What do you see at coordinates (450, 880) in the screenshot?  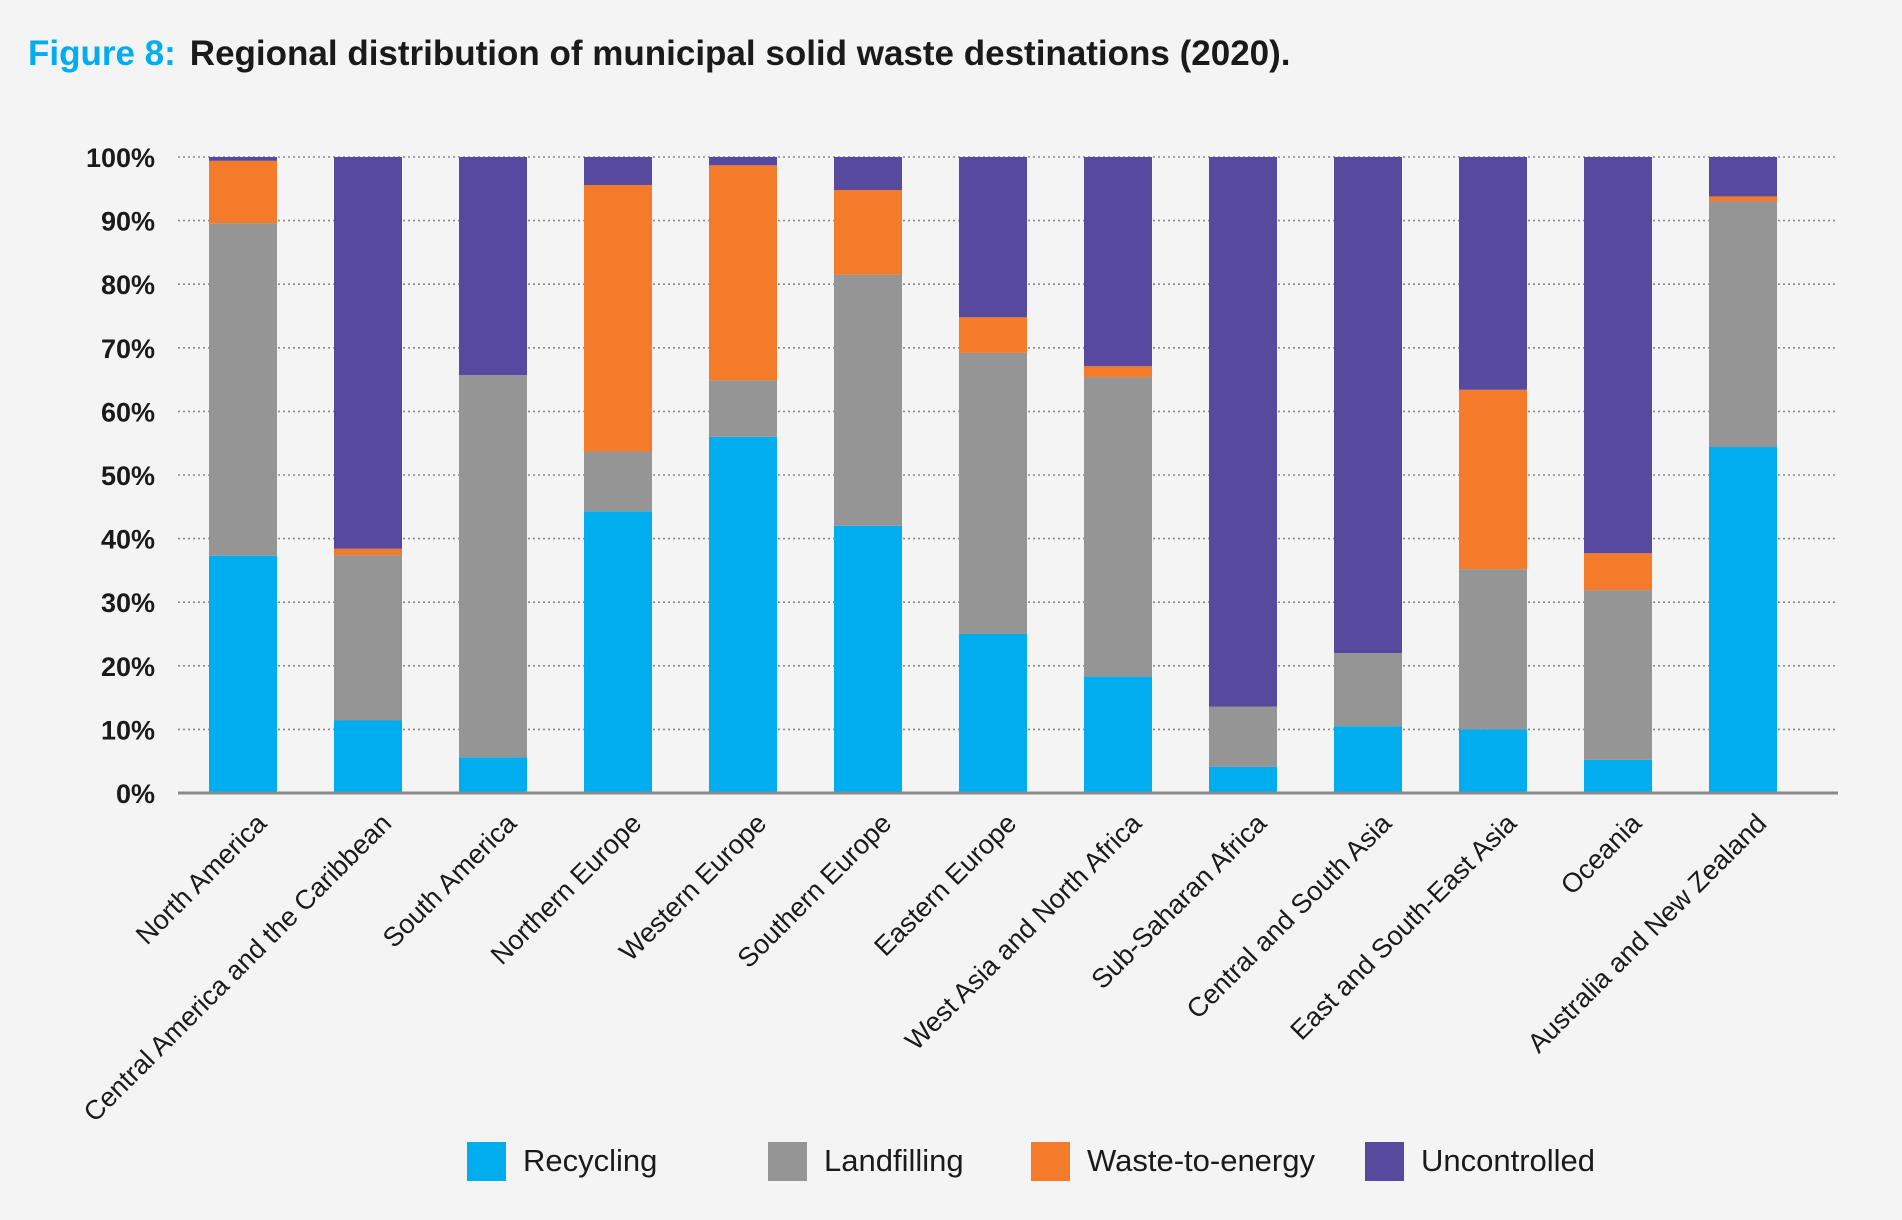 I see `x-tick-label: South America` at bounding box center [450, 880].